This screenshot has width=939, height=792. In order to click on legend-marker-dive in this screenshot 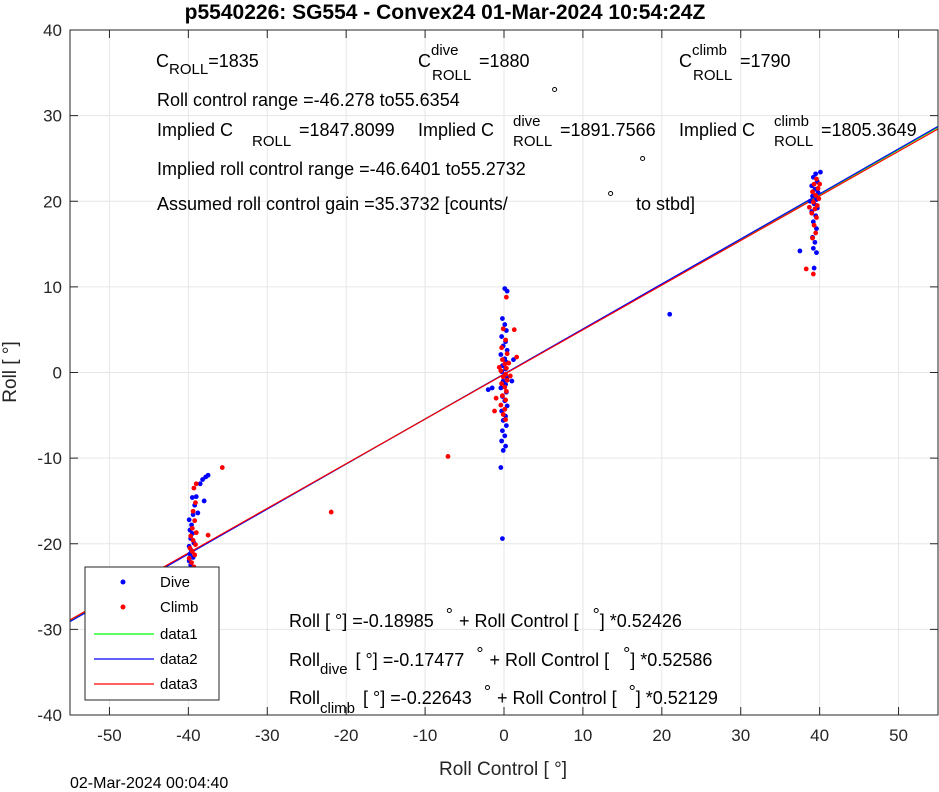, I will do `click(123, 582)`.